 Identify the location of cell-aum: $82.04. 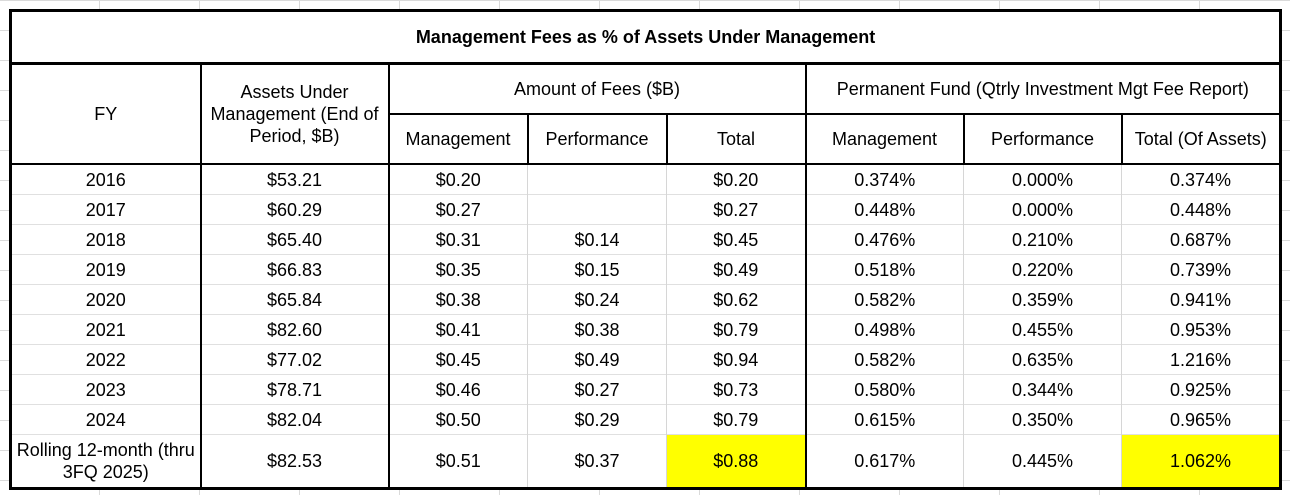
(294, 419).